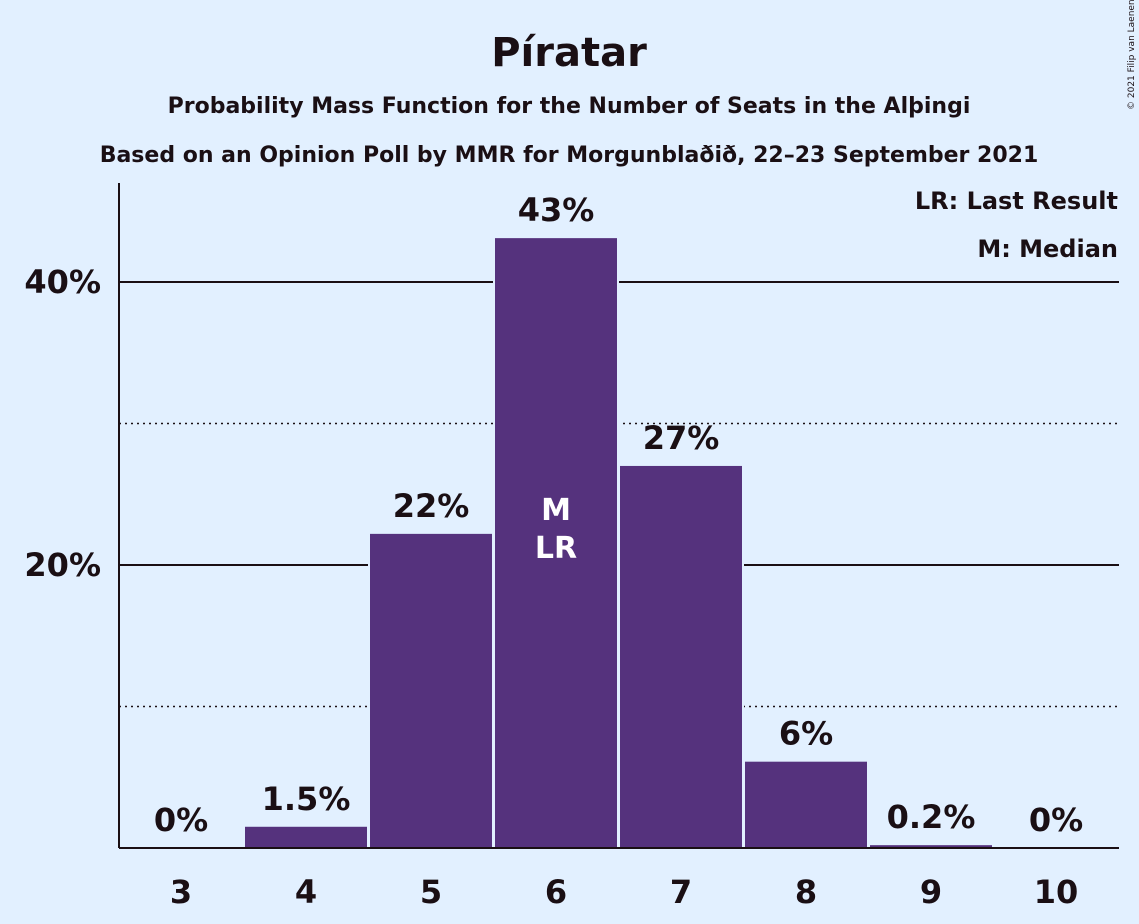 This screenshot has height=924, width=1139. What do you see at coordinates (1047, 249) in the screenshot?
I see `legend-median: M: Median` at bounding box center [1047, 249].